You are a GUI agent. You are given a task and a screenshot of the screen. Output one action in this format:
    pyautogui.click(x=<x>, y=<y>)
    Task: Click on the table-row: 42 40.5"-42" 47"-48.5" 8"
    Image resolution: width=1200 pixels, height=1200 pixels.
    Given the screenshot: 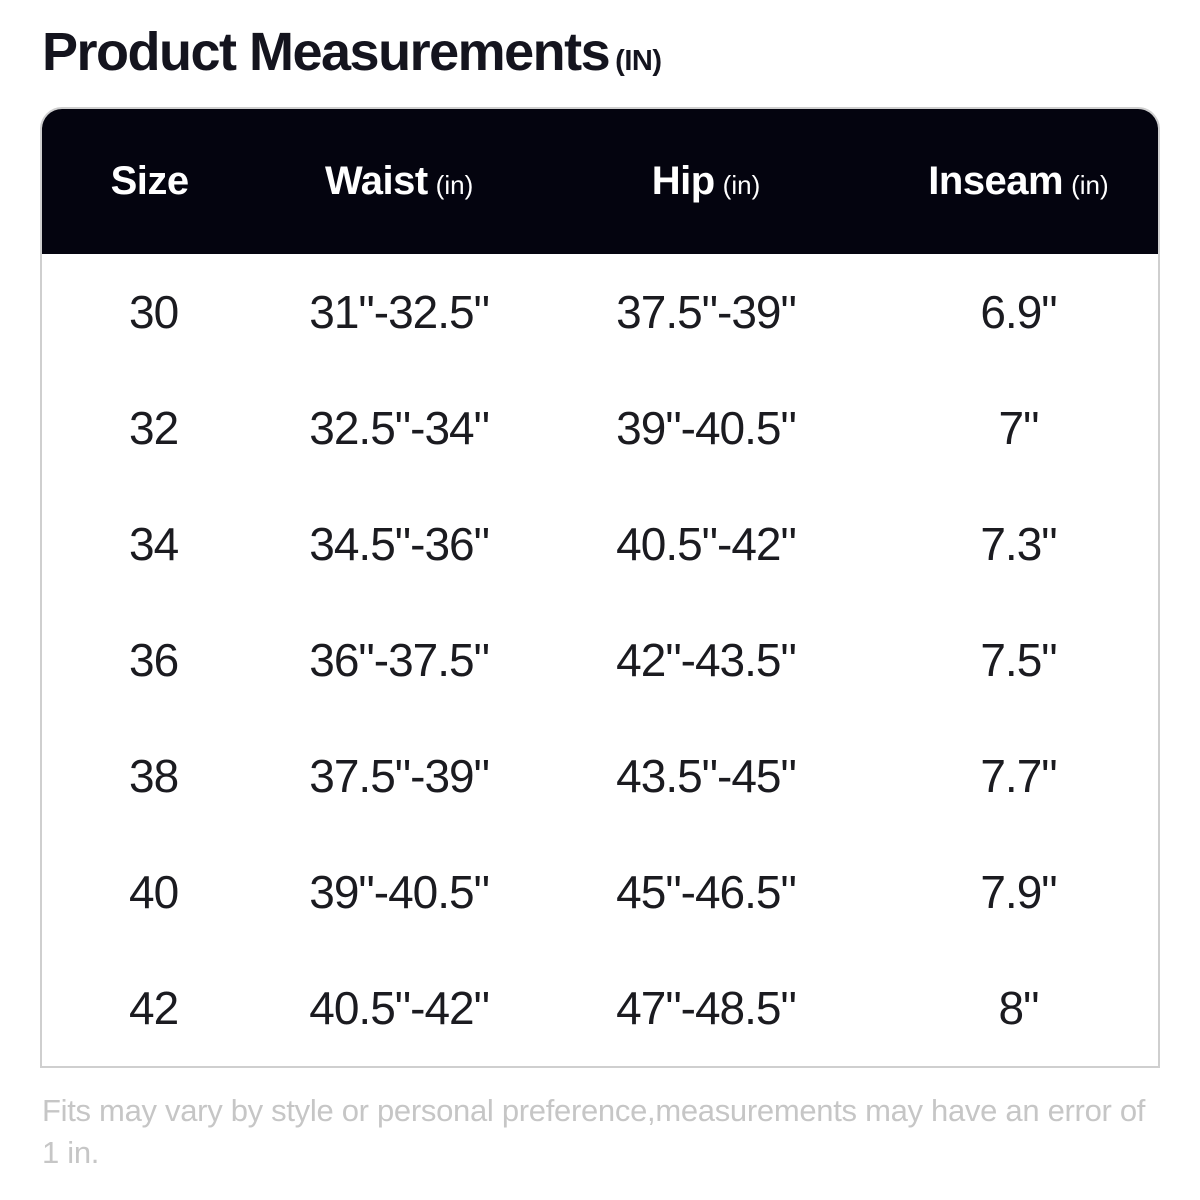 What is the action you would take?
    pyautogui.click(x=600, y=1007)
    